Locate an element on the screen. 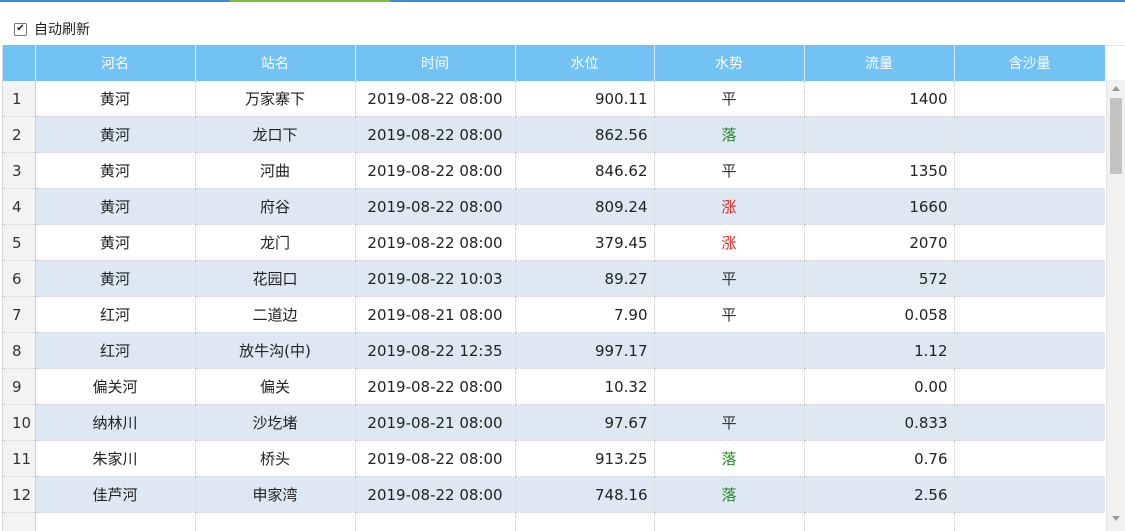 The image size is (1125, 531). table-row: 7 红河 二道边 2019-08-21 08:00 7.90 平 0.058 is located at coordinates (554, 314).